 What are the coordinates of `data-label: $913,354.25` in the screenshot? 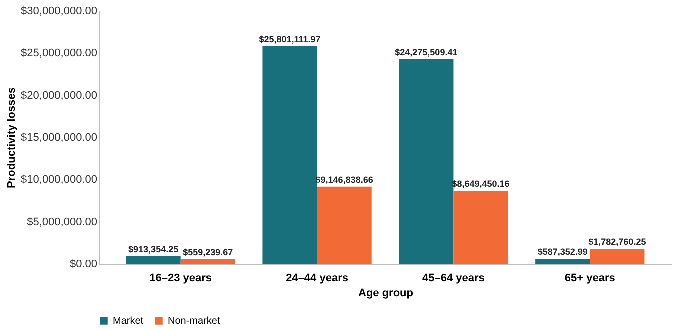 It's located at (153, 249).